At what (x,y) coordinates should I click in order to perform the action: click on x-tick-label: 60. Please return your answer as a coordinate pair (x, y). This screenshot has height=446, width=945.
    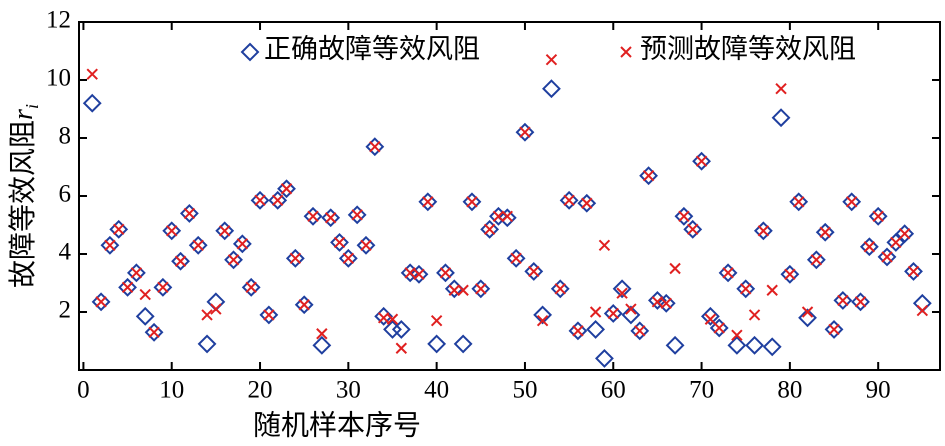
    Looking at the image, I should click on (613, 390).